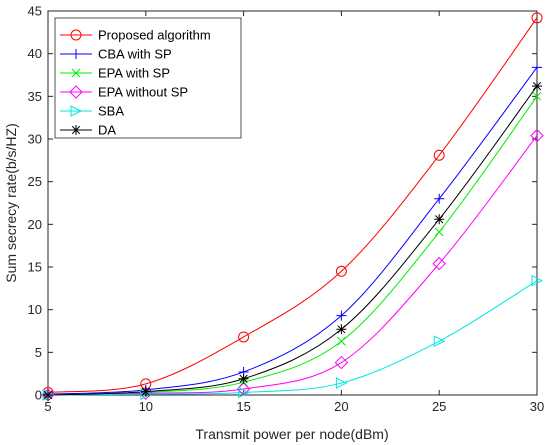 This screenshot has height=445, width=550. I want to click on y-axis-label: Sum secrecy rate(b/s/HZ), so click(11, 202).